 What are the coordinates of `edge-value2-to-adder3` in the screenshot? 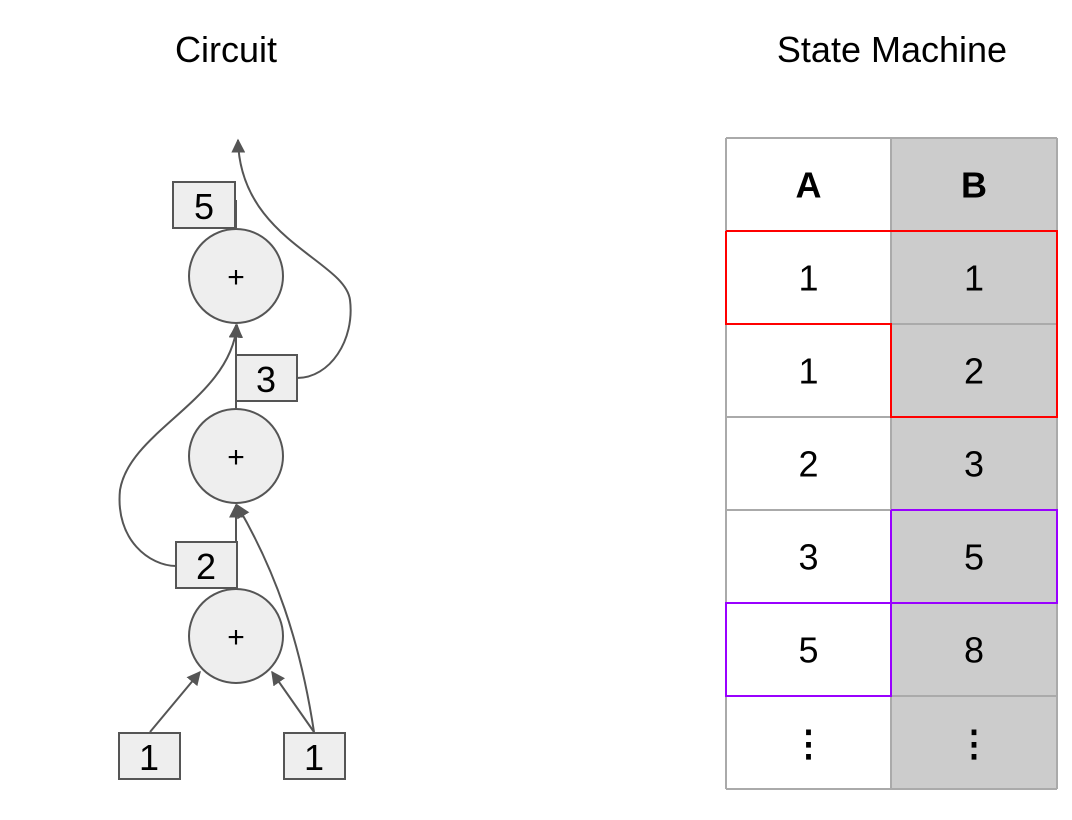 It's located at (180, 445).